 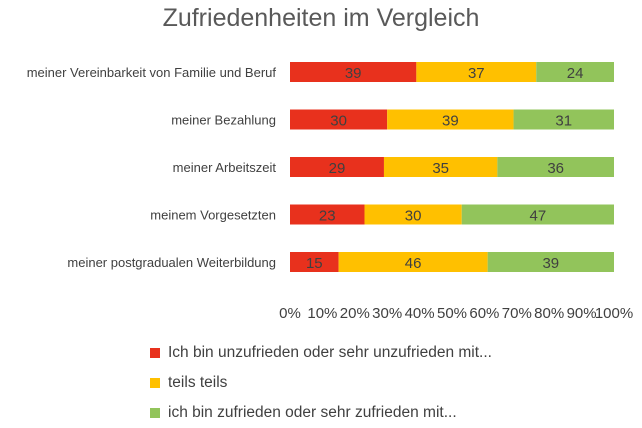 What do you see at coordinates (582, 313) in the screenshot?
I see `x-tick-label: 90%` at bounding box center [582, 313].